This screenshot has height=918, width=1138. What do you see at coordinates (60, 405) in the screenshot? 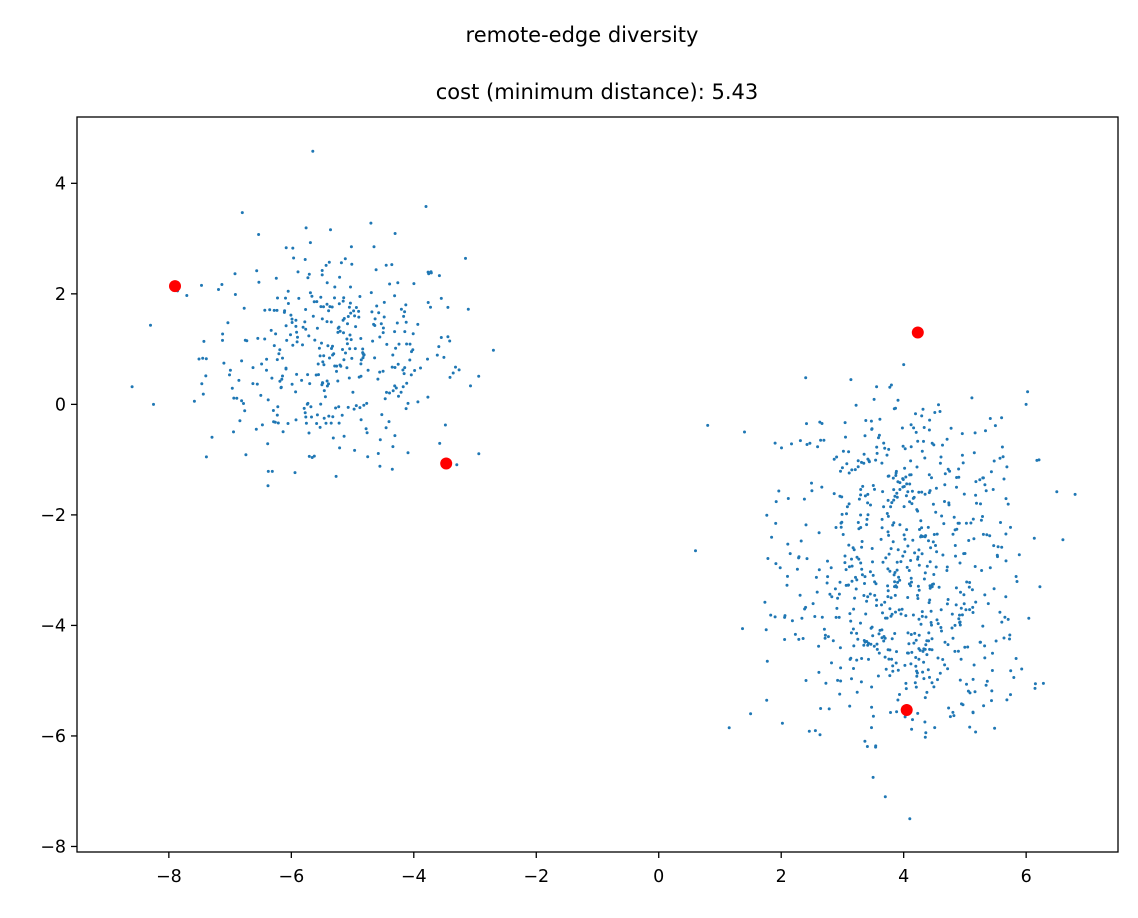
I see `y-tick-label: 0` at bounding box center [60, 405].